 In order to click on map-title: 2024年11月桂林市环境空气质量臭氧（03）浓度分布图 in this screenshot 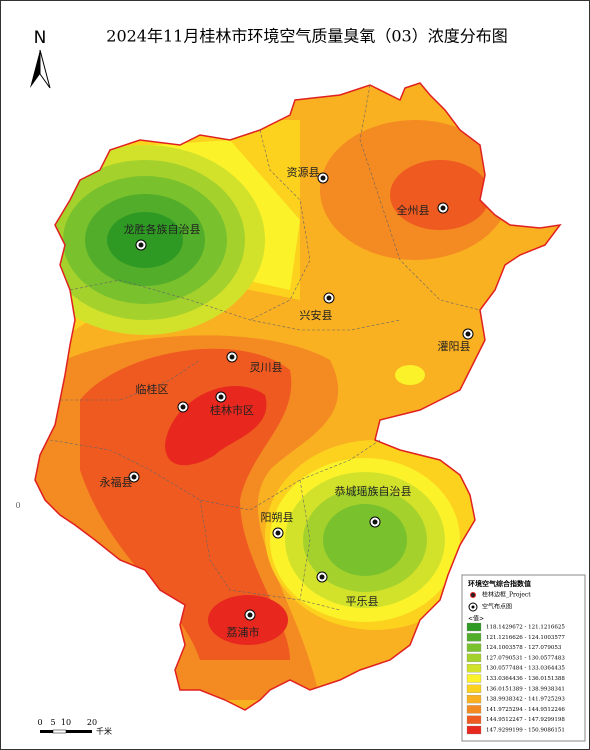, I will do `click(306, 36)`.